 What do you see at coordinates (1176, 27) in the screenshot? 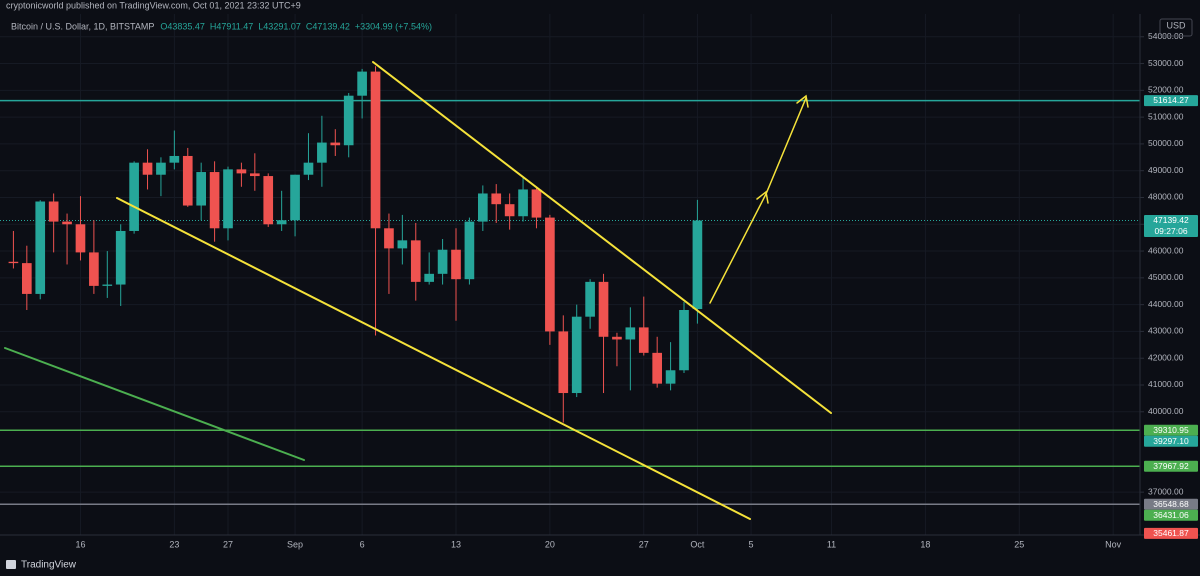
I see `currency-box` at bounding box center [1176, 27].